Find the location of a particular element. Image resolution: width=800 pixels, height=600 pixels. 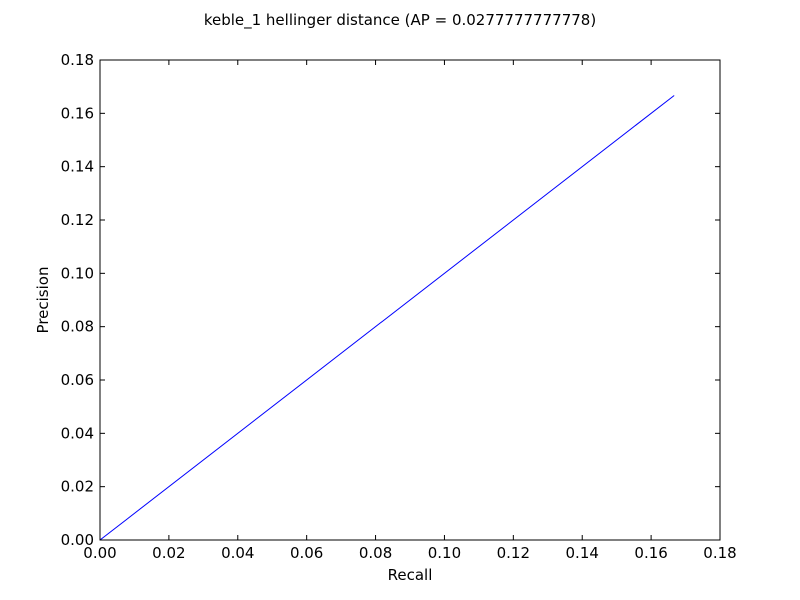

x-tick-label: 0.08 is located at coordinates (375, 553).